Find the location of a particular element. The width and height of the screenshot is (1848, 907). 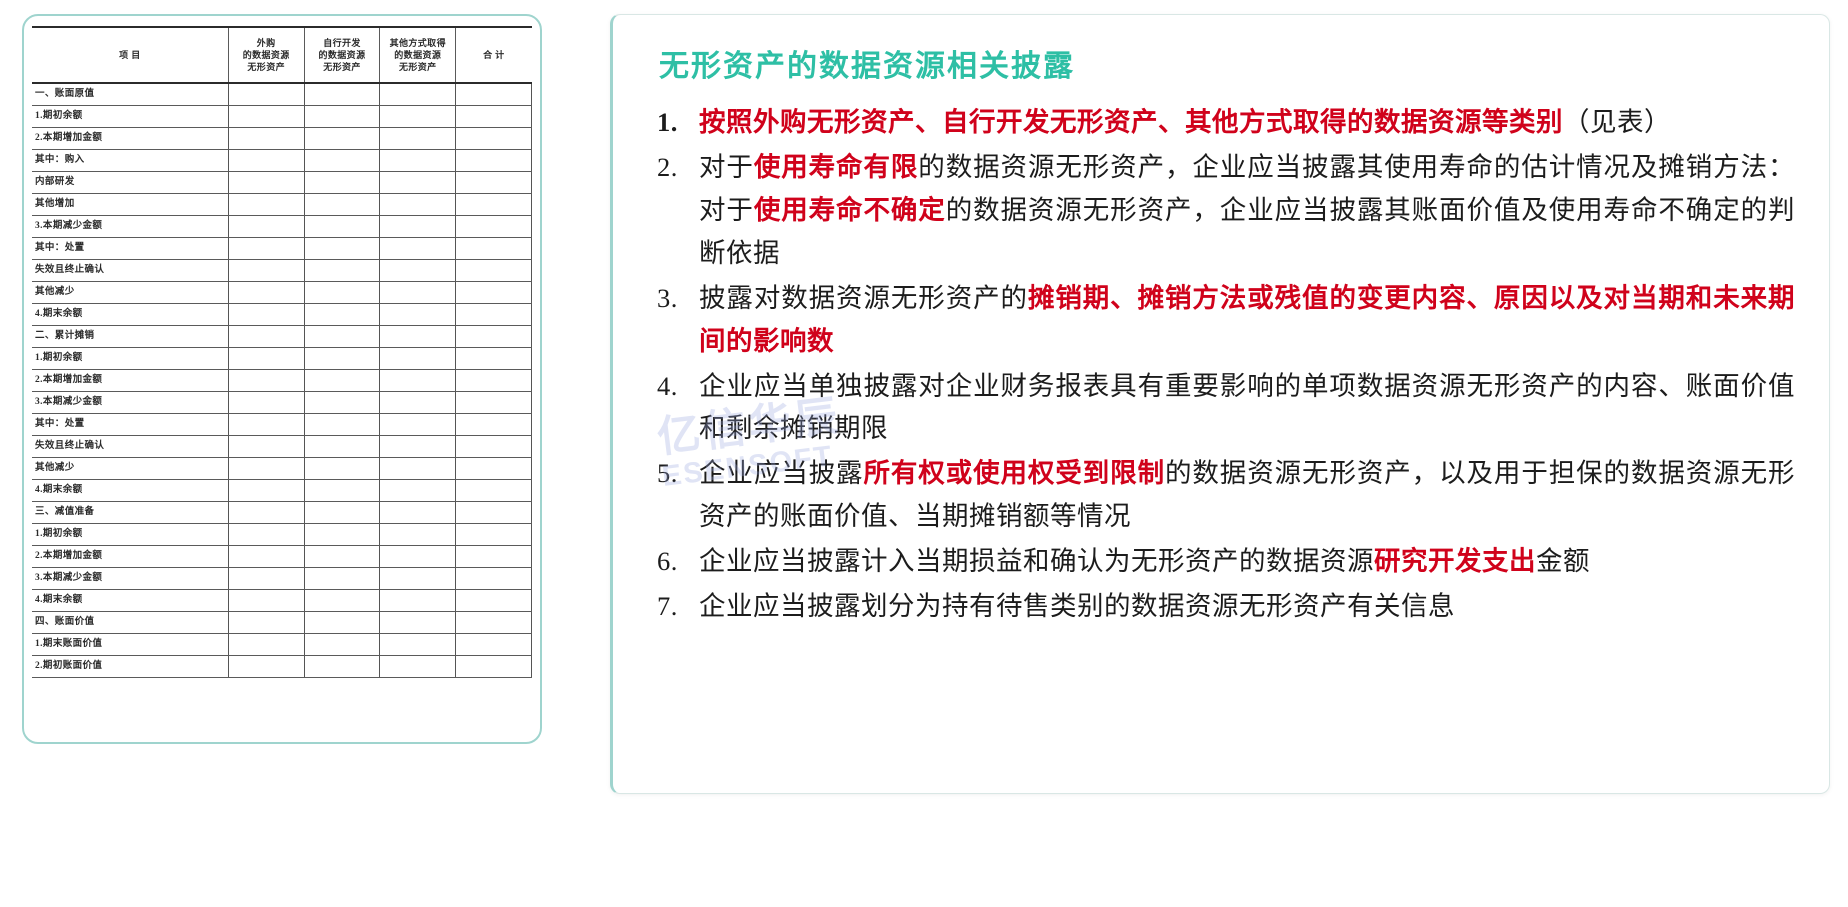

table-header-other: 其他方式取得 的数据资源 无形资产 is located at coordinates (418, 55).